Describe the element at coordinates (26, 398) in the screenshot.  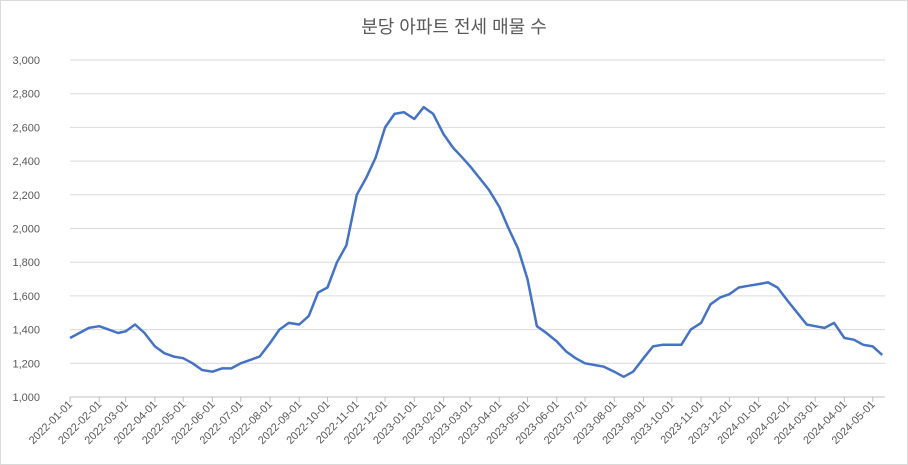
I see `y-tick-label: 1,000` at that location.